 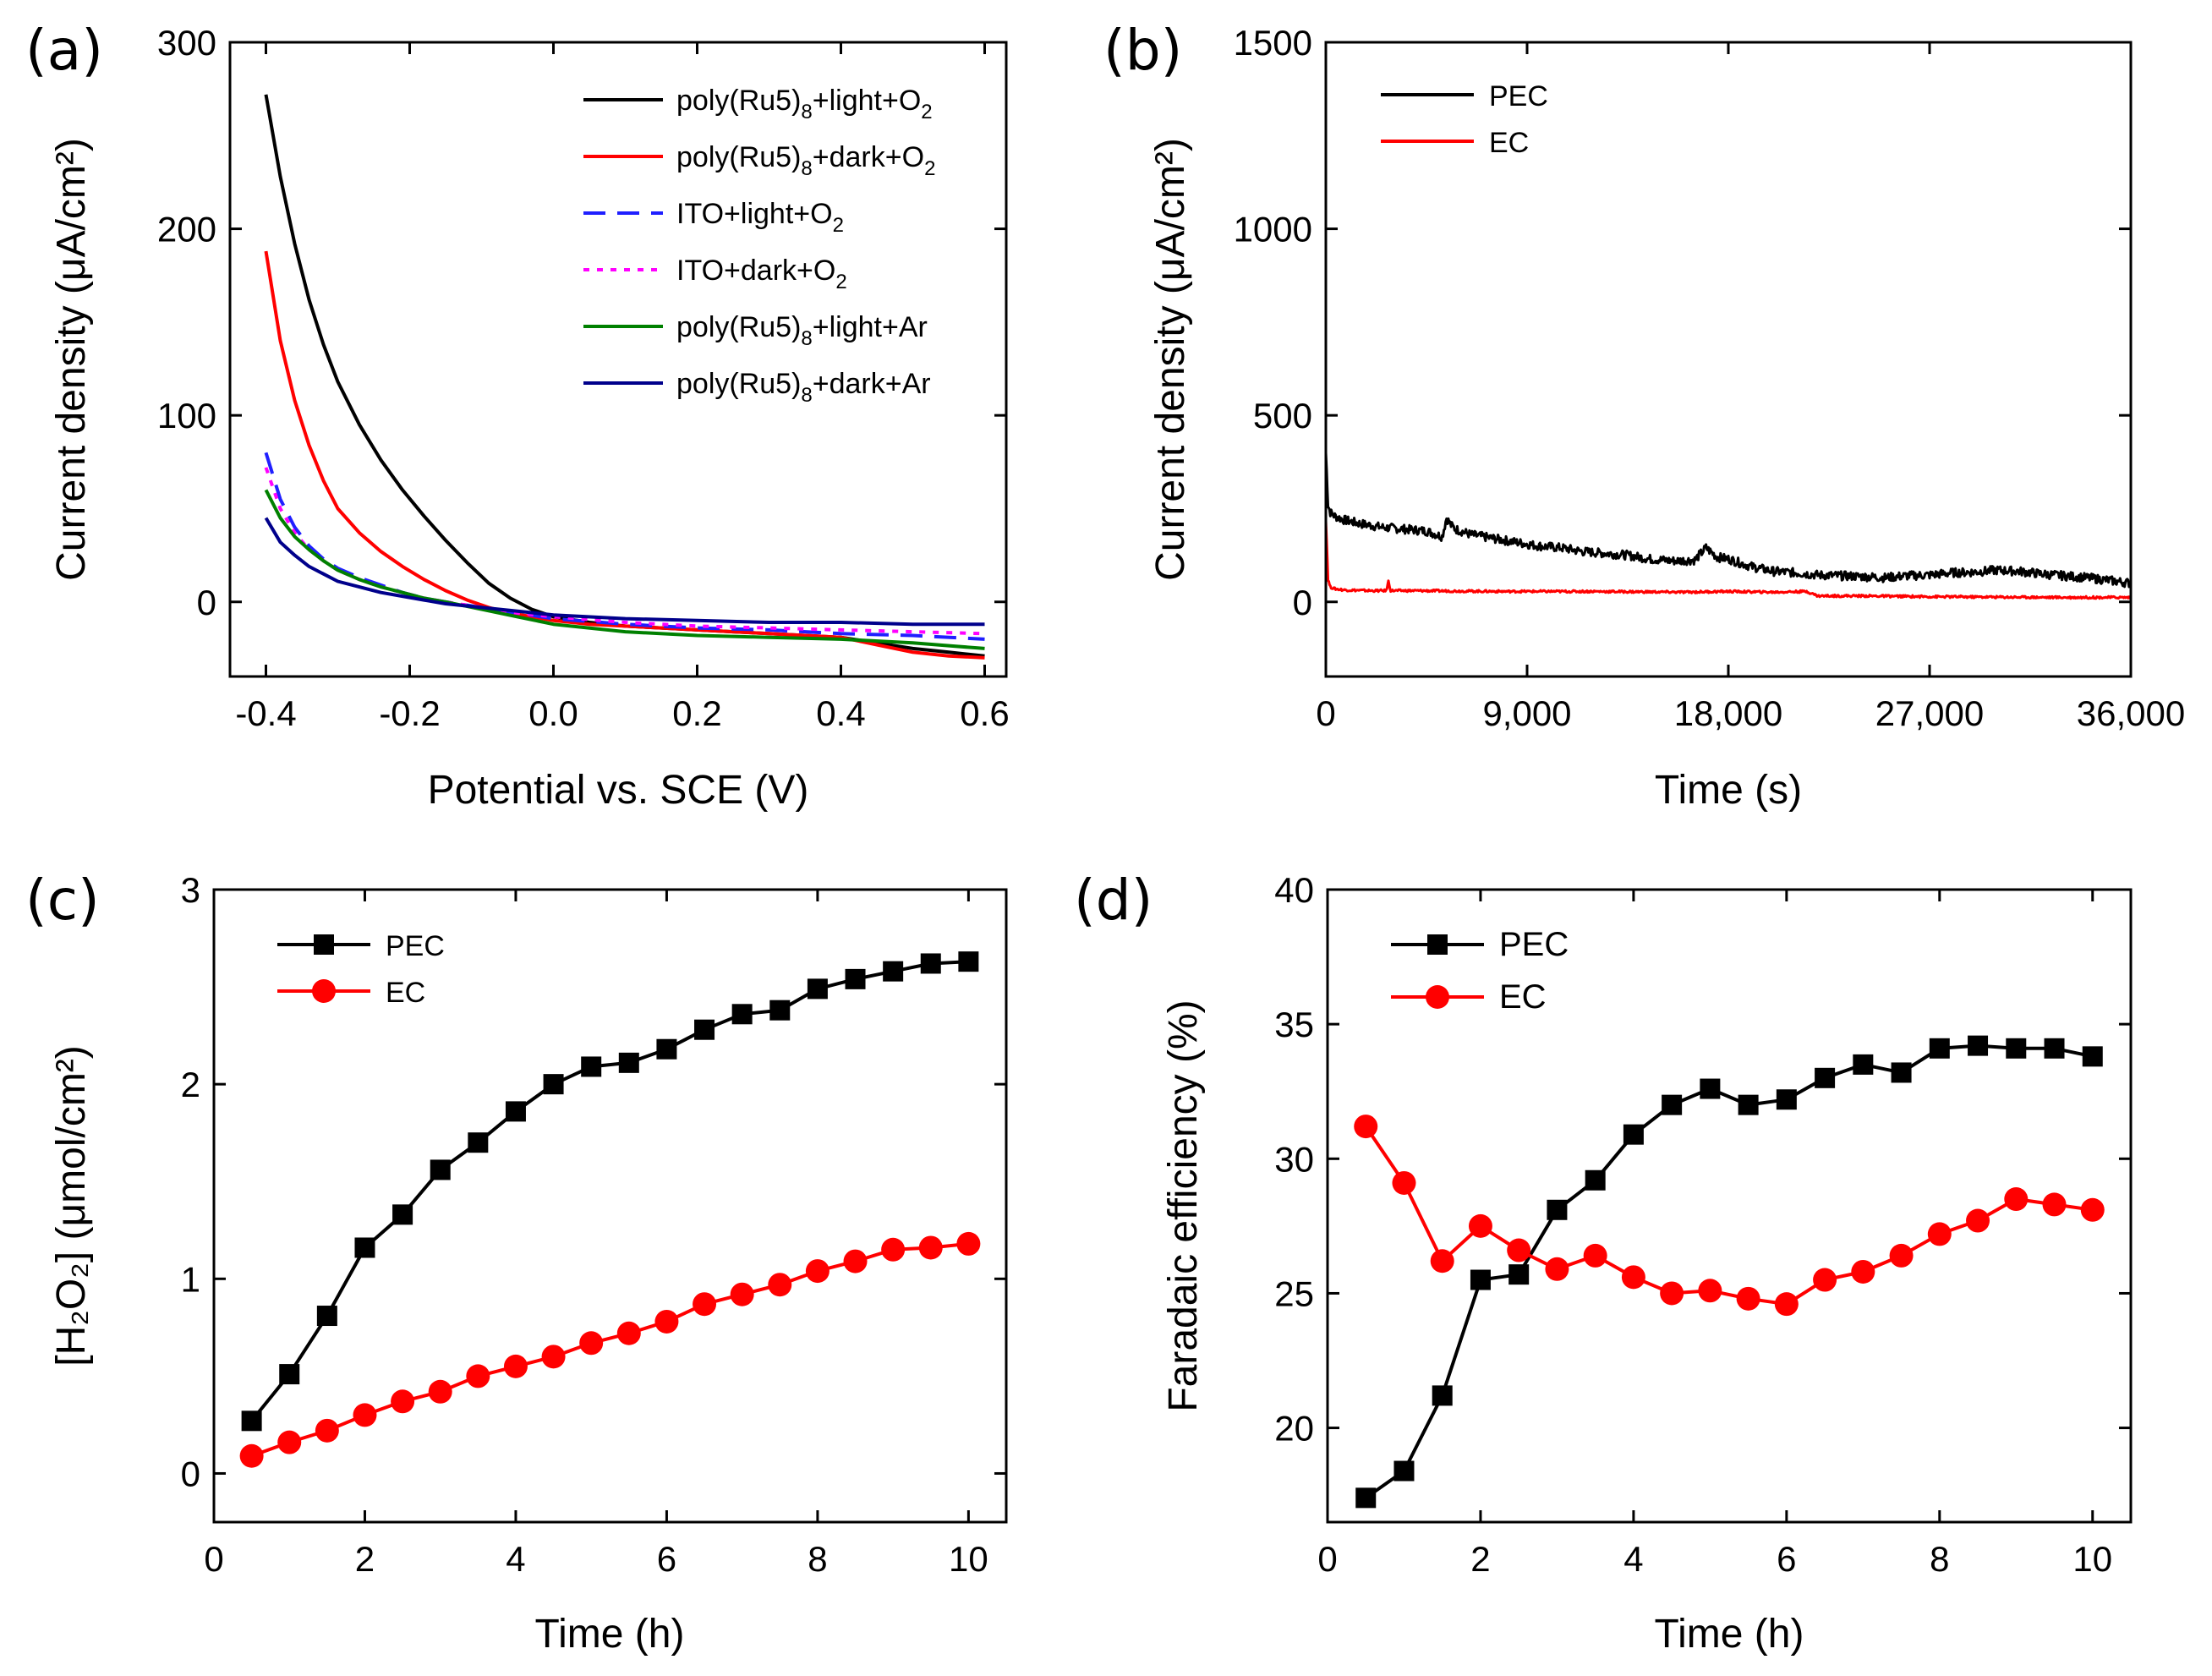 What do you see at coordinates (817, 1559) in the screenshot?
I see `x-tick-label-c-4: 8` at bounding box center [817, 1559].